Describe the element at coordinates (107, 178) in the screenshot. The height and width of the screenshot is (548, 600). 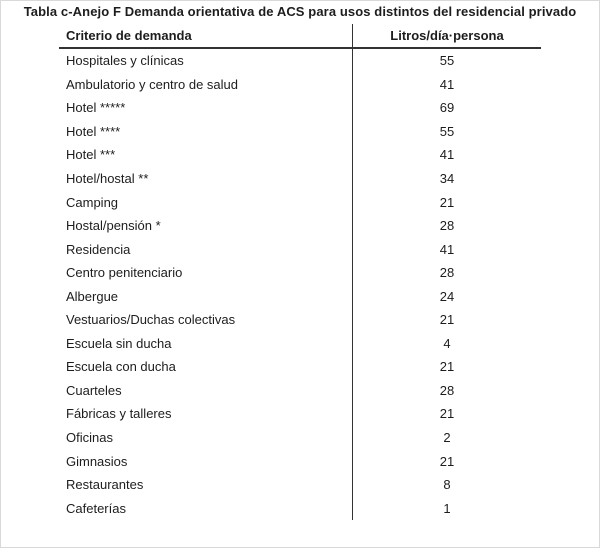
I see `row-criterio-label: Hotel/hostal **` at that location.